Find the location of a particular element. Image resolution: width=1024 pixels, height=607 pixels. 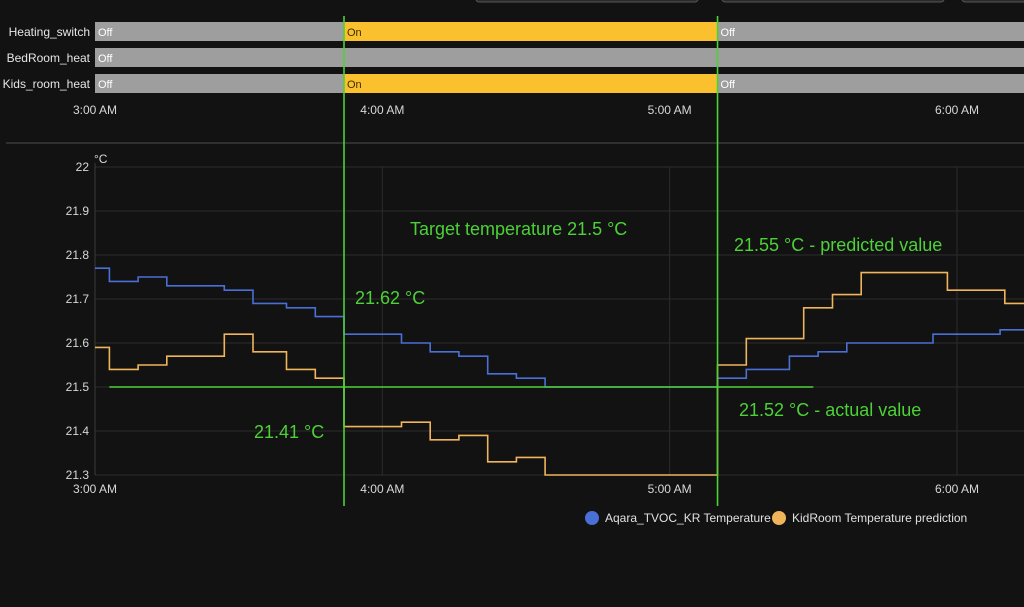

y-unit-label: °C is located at coordinates (101, 159).